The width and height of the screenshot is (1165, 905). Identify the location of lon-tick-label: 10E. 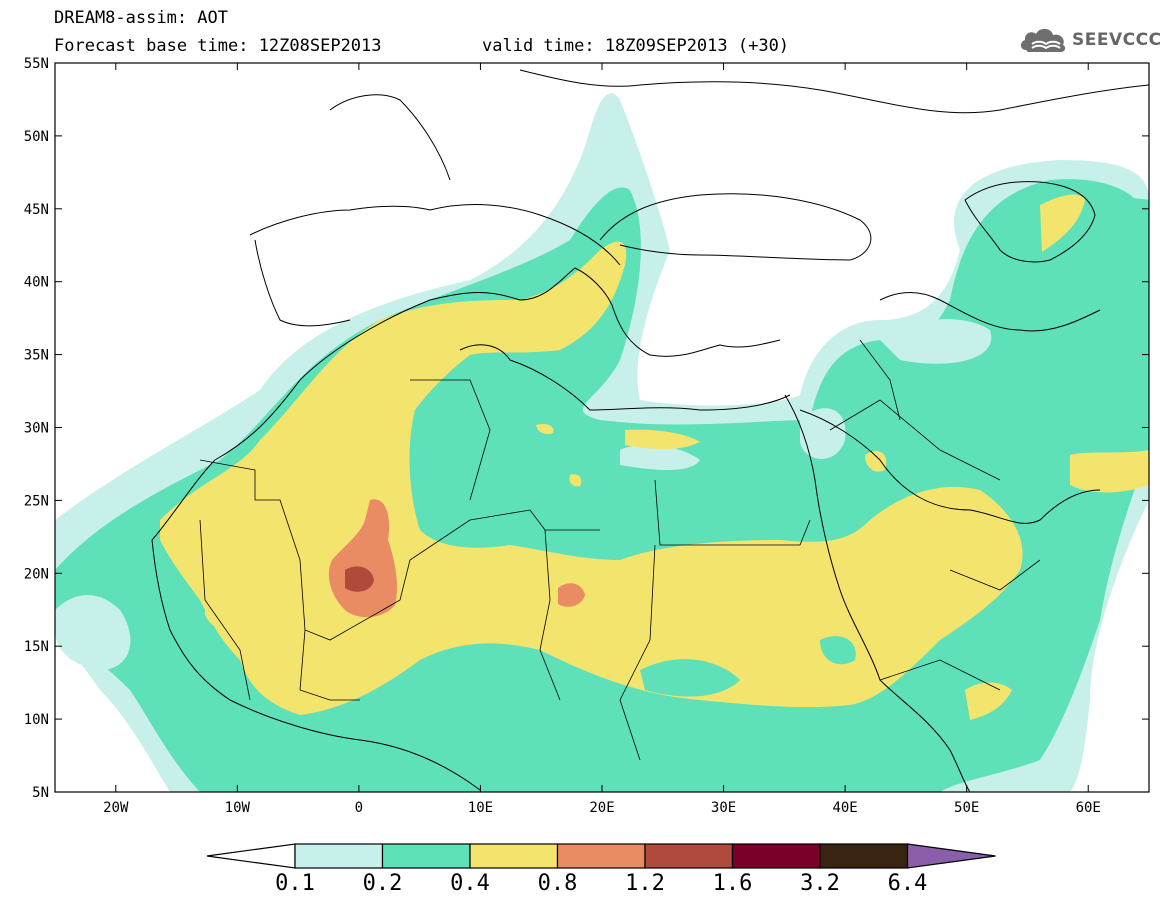
(480, 808).